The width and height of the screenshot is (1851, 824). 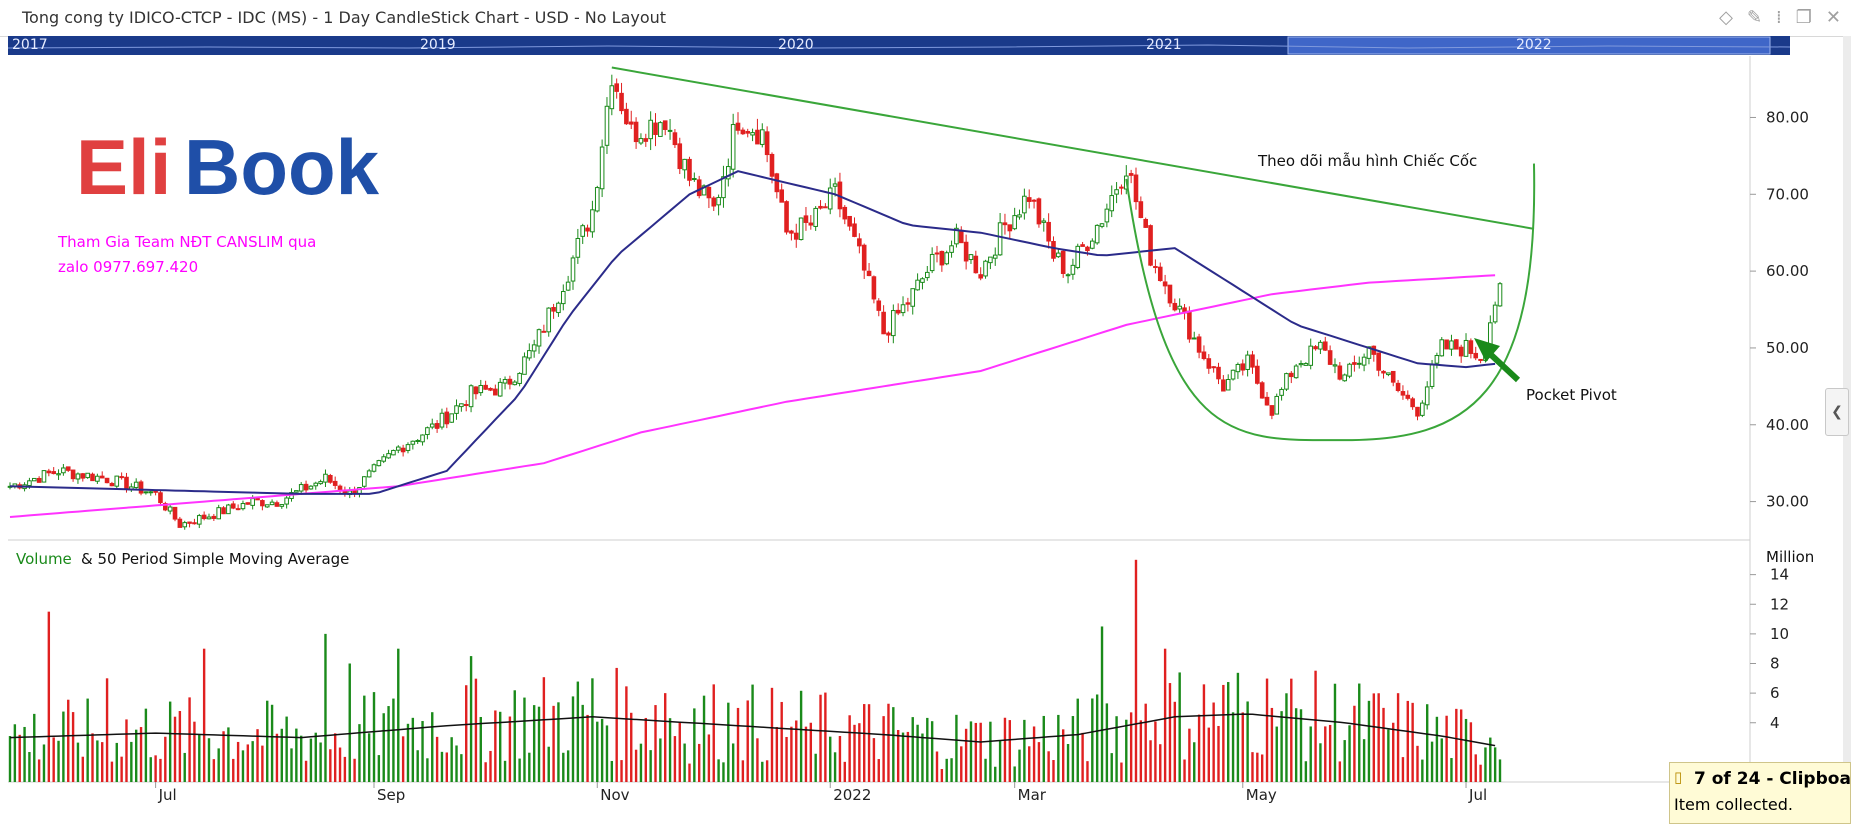 I want to click on clipboard-icon: ▯, so click(x=1678, y=777).